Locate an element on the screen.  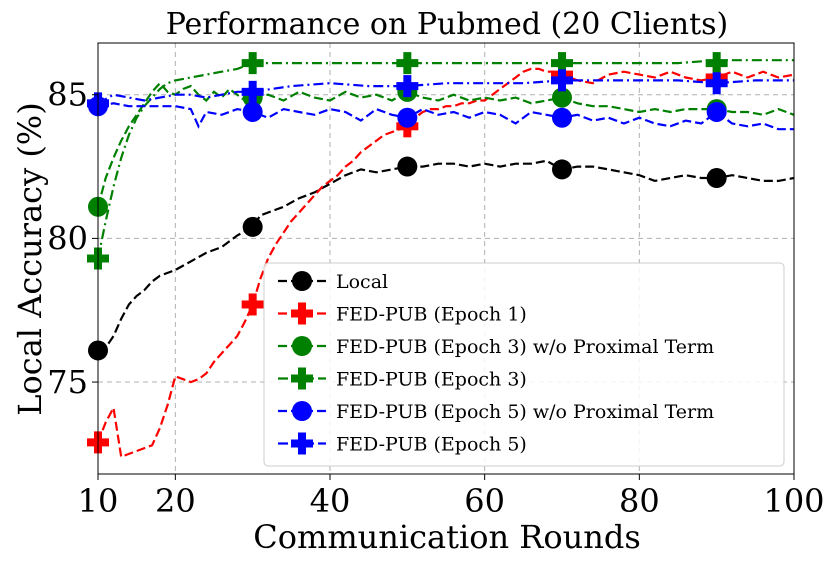
legend-label-0: Local is located at coordinates (362, 282).